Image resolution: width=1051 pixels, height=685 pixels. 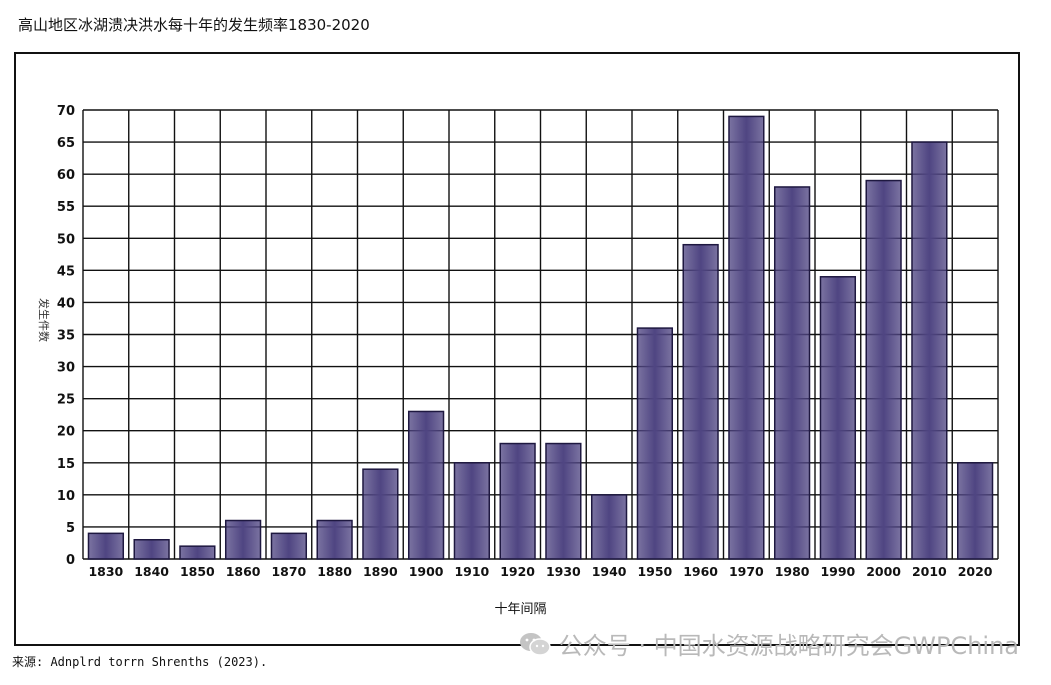 What do you see at coordinates (563, 571) in the screenshot?
I see `x-tick-label: 1930` at bounding box center [563, 571].